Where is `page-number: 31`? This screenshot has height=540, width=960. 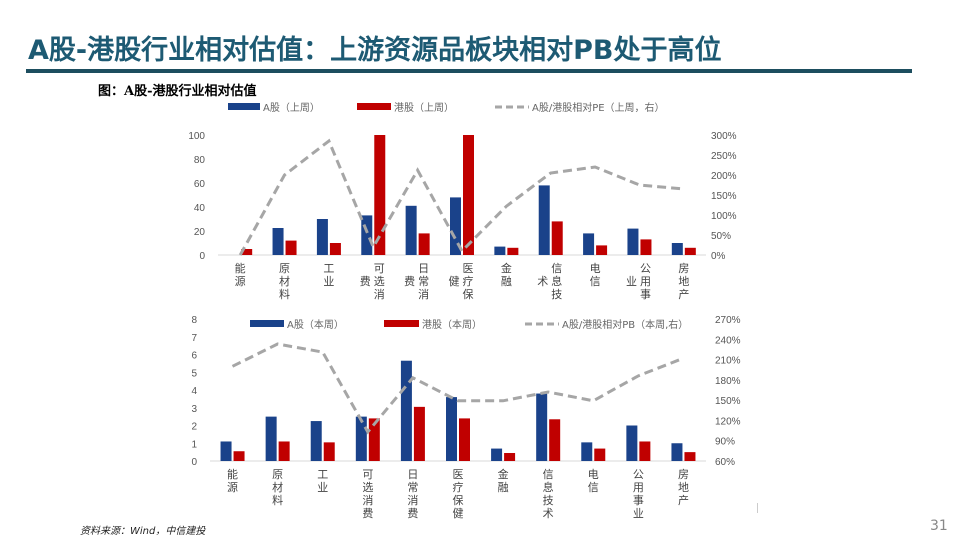
page-number: 31 is located at coordinates (939, 526).